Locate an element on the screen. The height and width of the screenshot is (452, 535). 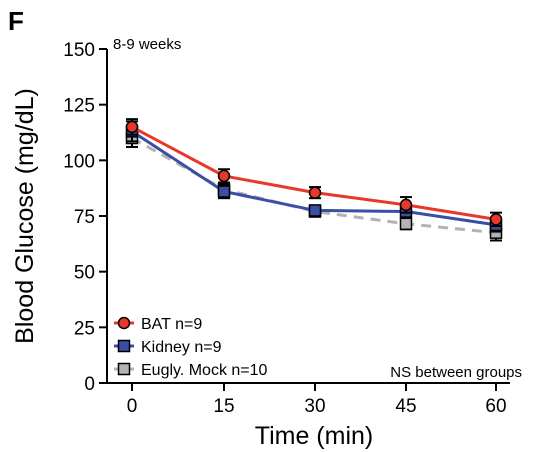
x-tick-label: 30 is located at coordinates (314, 406).